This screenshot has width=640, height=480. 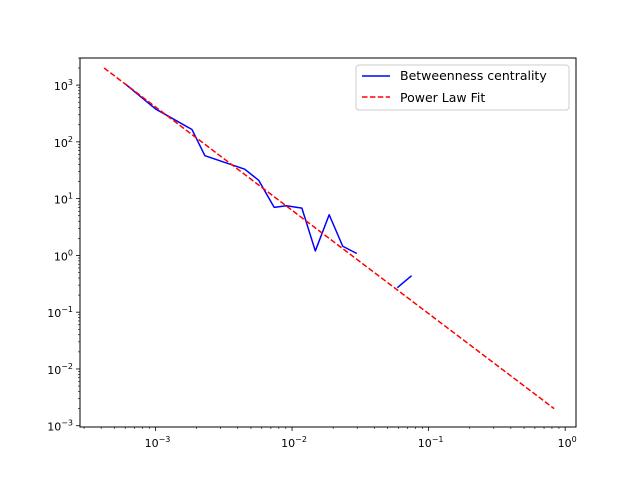 What do you see at coordinates (330, 438) in the screenshot?
I see `x-axis: 10⁻³ 10⁻² 10⁻¹ 10⁰` at bounding box center [330, 438].